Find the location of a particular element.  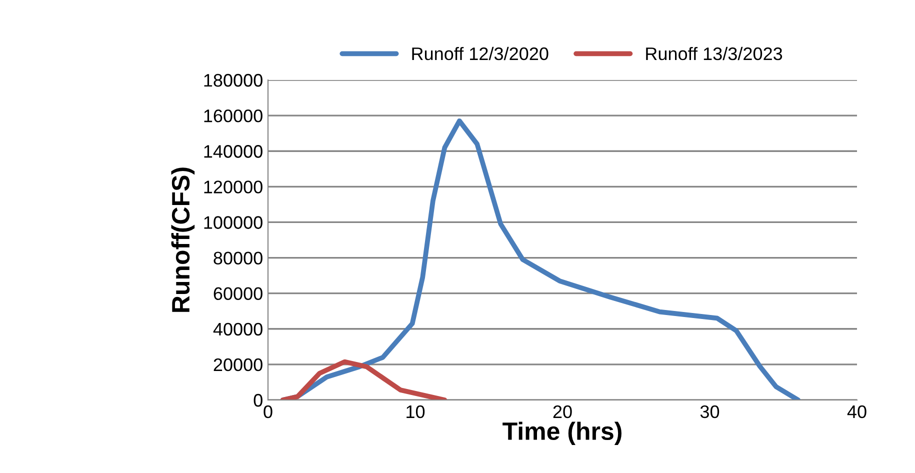

y-tick-label: 0 is located at coordinates (258, 400).